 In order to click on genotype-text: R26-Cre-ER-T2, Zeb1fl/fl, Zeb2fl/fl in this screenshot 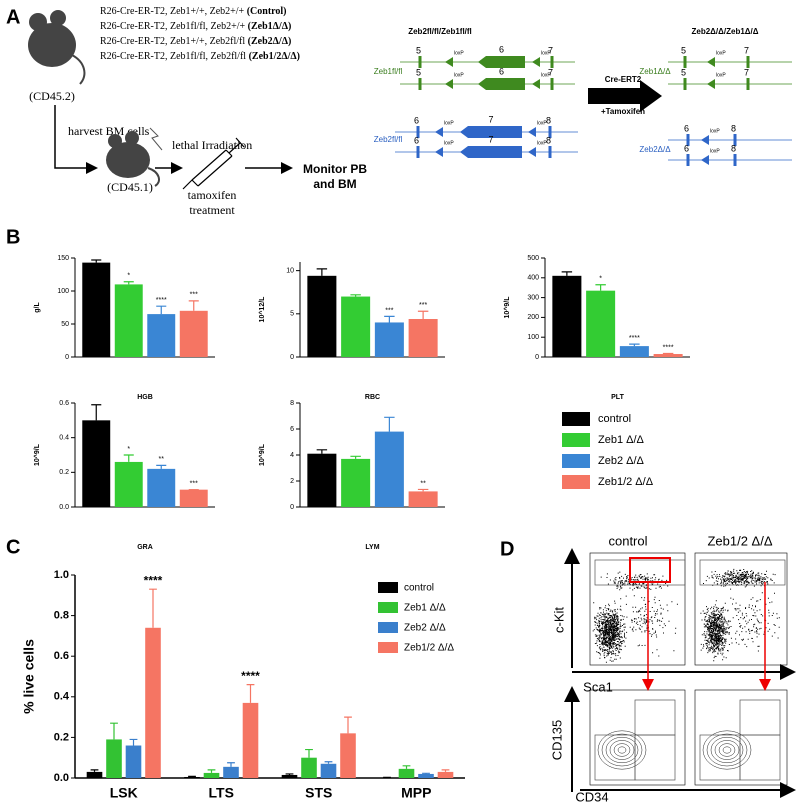, I will do `click(174, 56)`.